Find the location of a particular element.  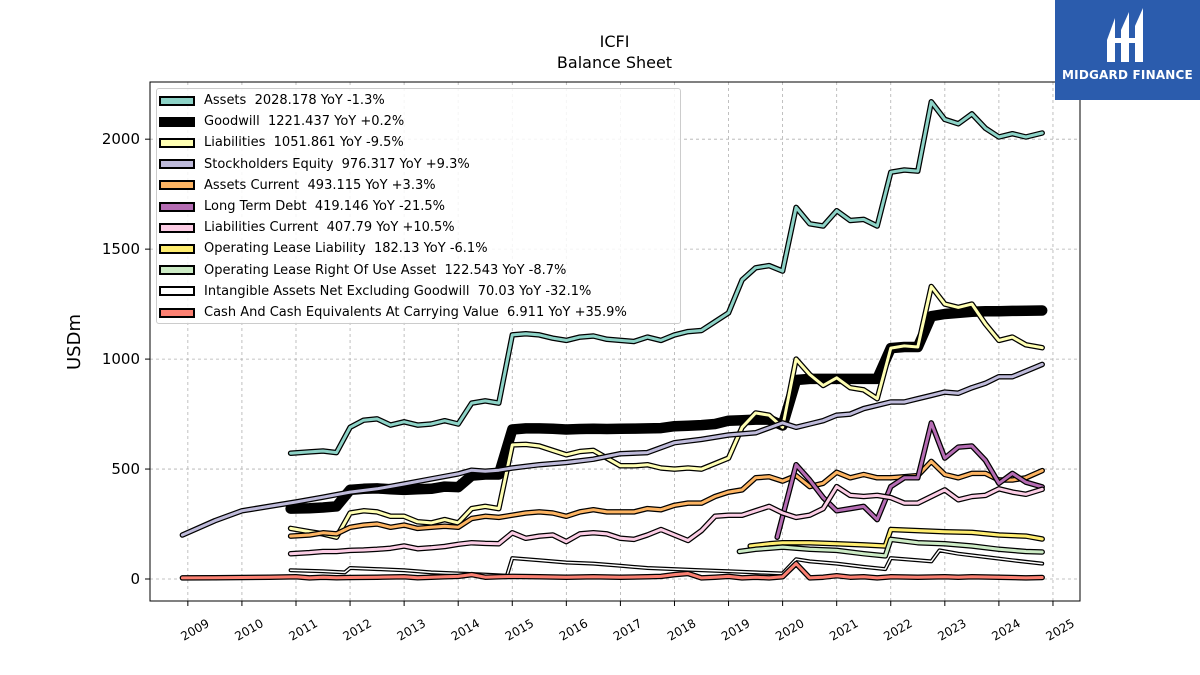

legend-label: Liabilities 1051.861 YoY -9.5% is located at coordinates (304, 143).